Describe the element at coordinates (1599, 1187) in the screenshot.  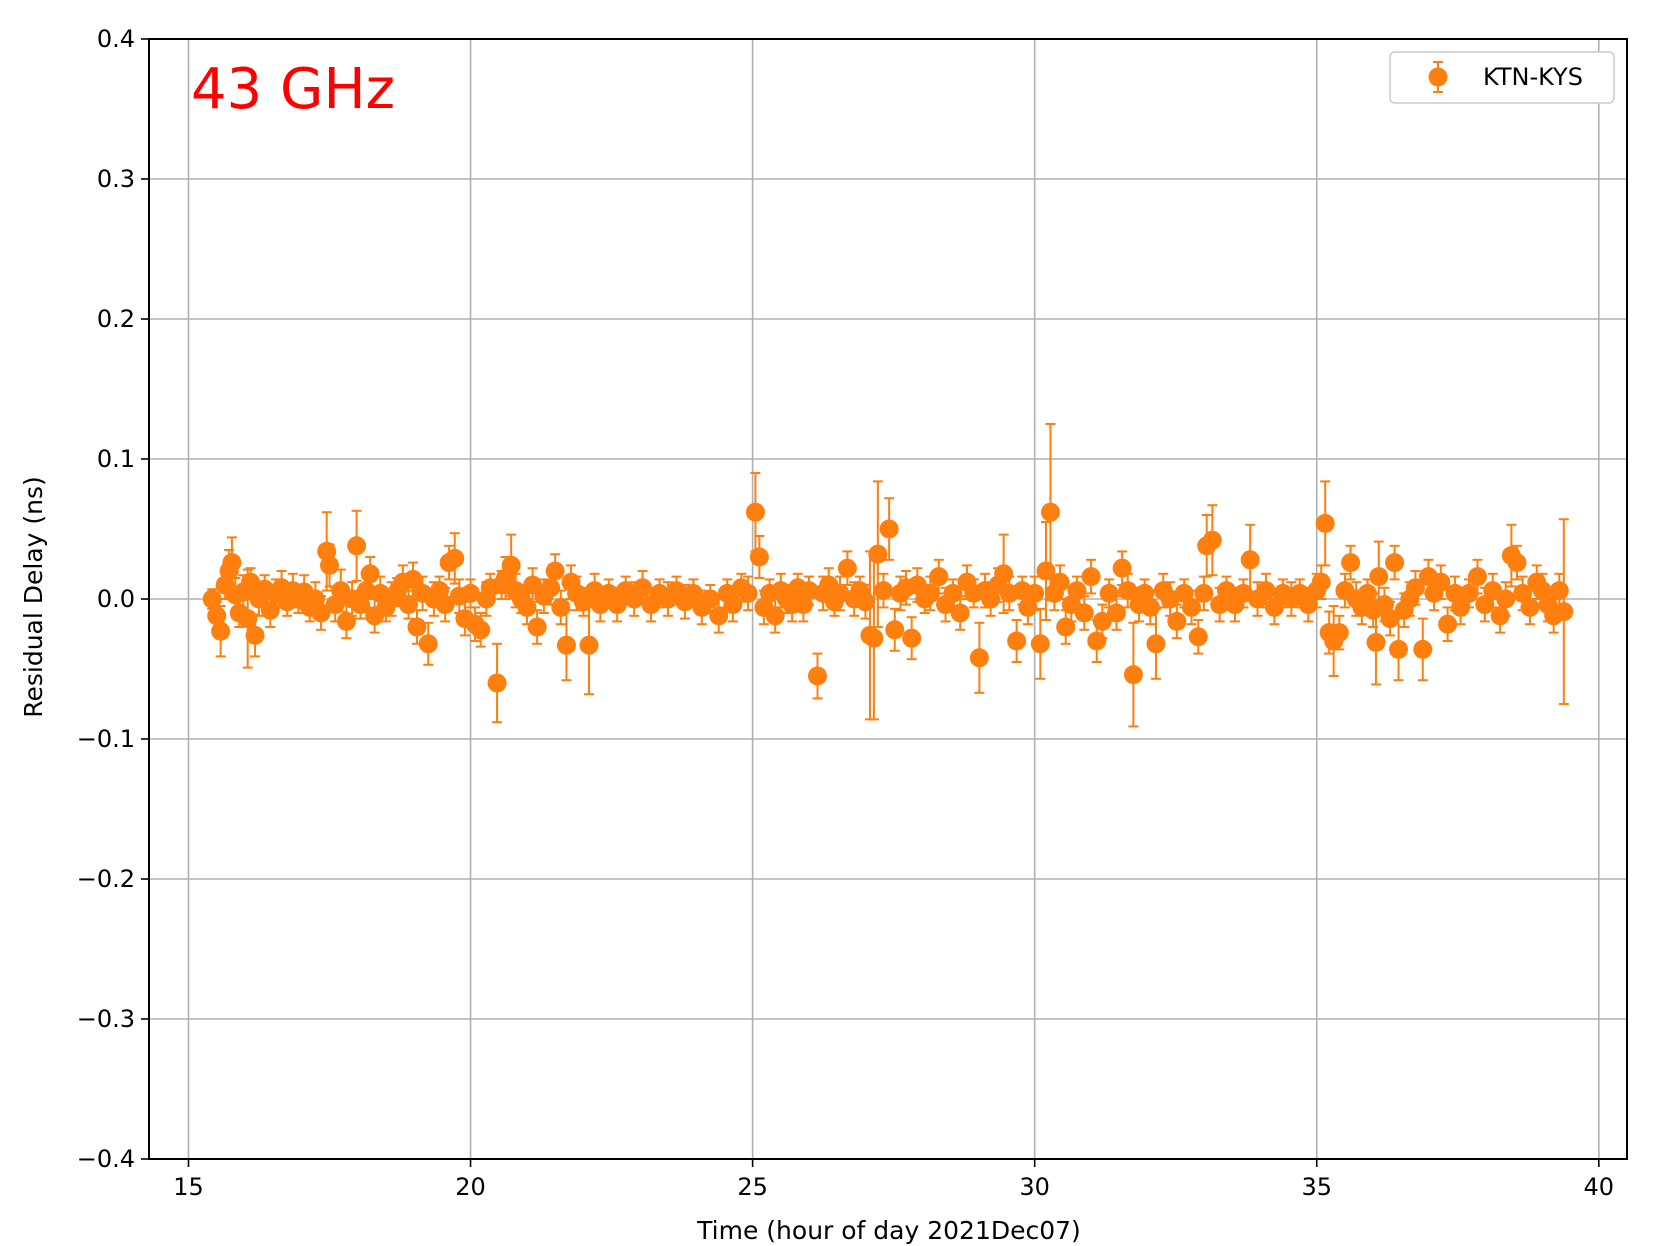
I see `x-tick-label: 40` at that location.